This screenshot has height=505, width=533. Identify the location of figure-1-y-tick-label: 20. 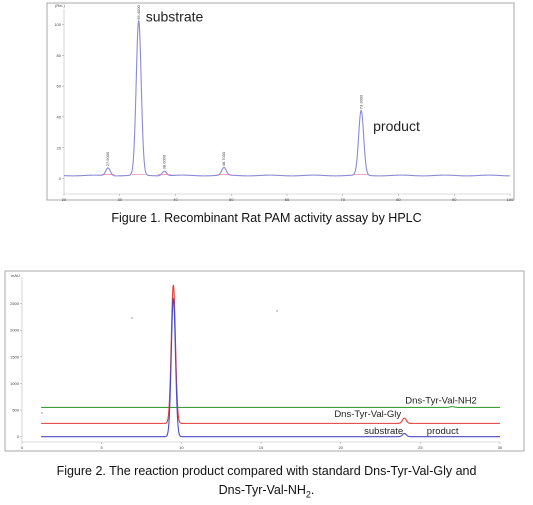
(59, 147).